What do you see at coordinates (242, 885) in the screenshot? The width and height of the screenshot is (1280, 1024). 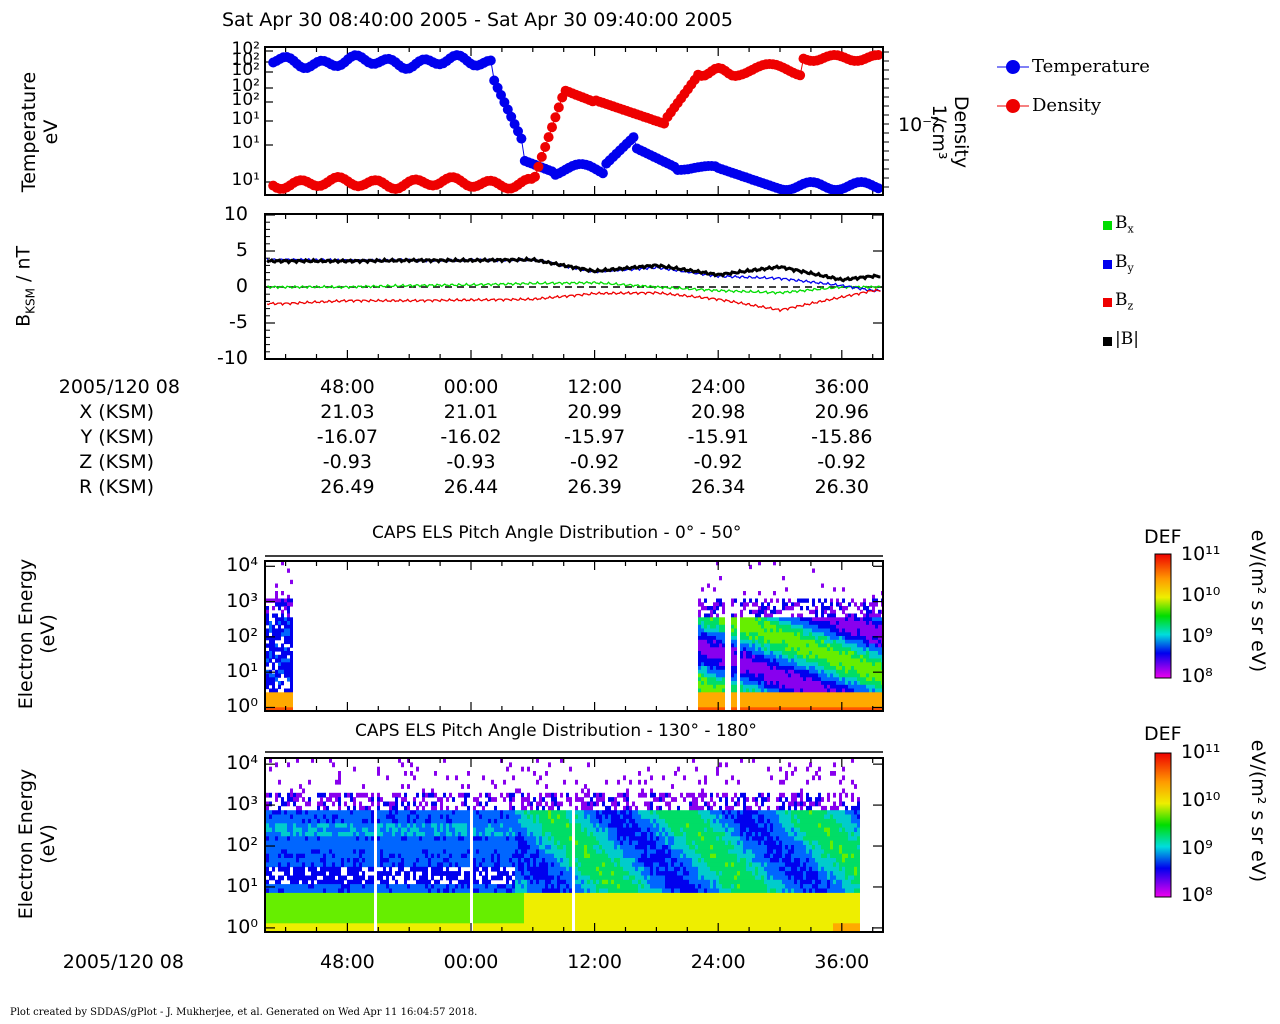 I see `energy-tick: 10¹` at bounding box center [242, 885].